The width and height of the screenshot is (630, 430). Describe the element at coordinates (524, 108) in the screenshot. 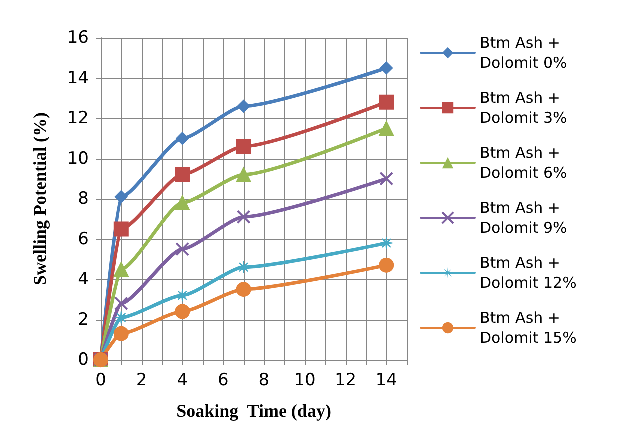

I see `legend-label: Btm Ash + Dolomit 3%` at that location.